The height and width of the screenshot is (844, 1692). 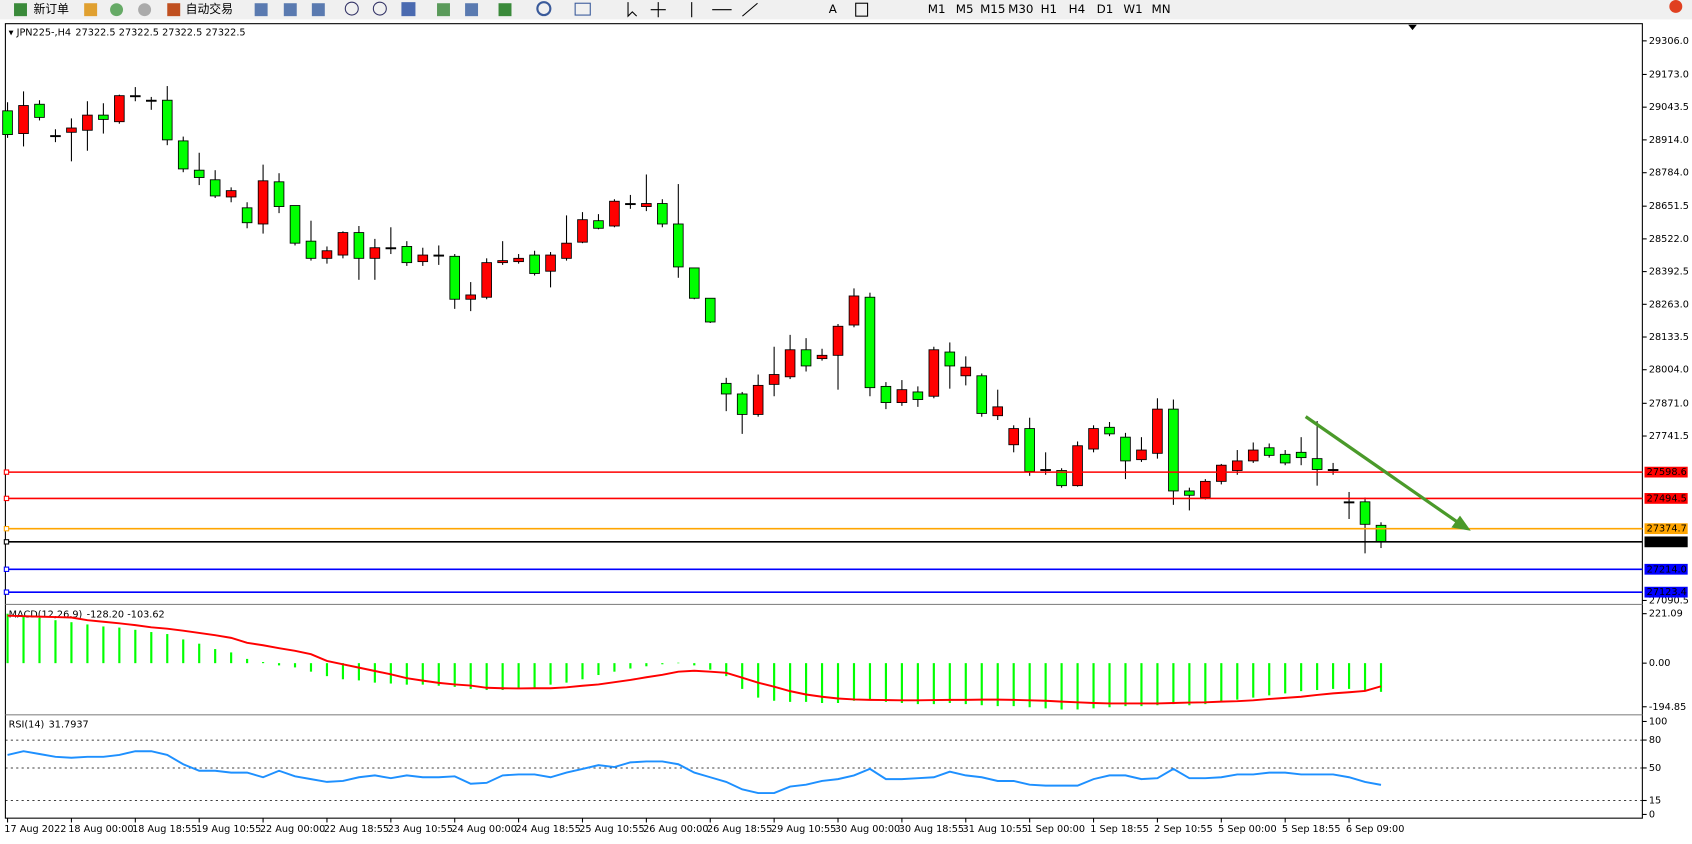 I want to click on button: 新订单, so click(x=51, y=9).